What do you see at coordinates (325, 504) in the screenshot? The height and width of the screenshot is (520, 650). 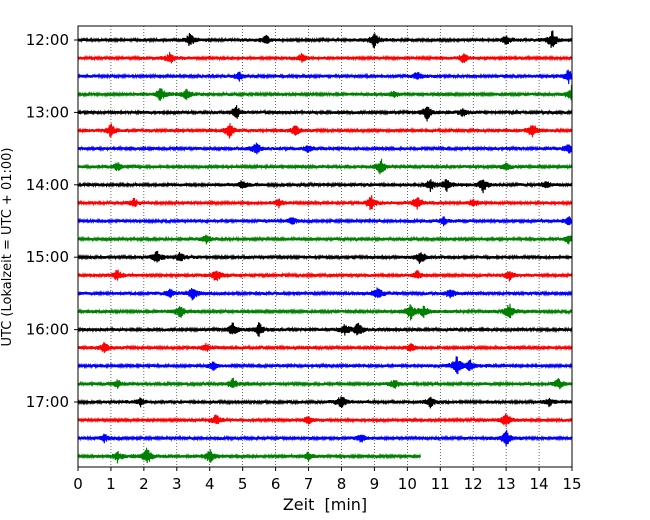 I see `x-axis-label: Zeit [min]` at bounding box center [325, 504].